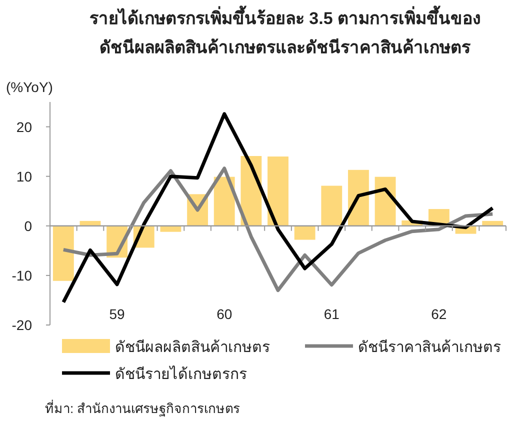 This screenshot has height=425, width=510. Describe the element at coordinates (28, 226) in the screenshot. I see `y-tick-label: 0` at that location.